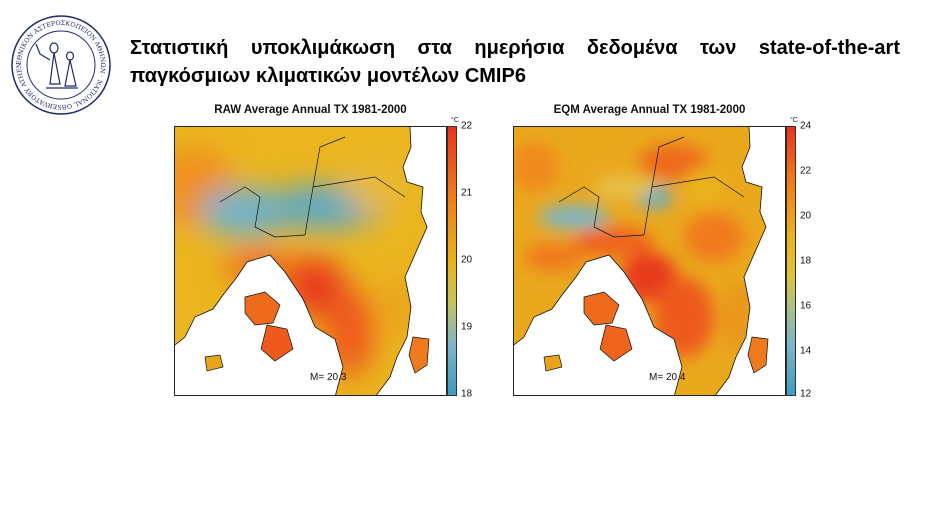  I want to click on raw-tick-20: 20, so click(467, 260).